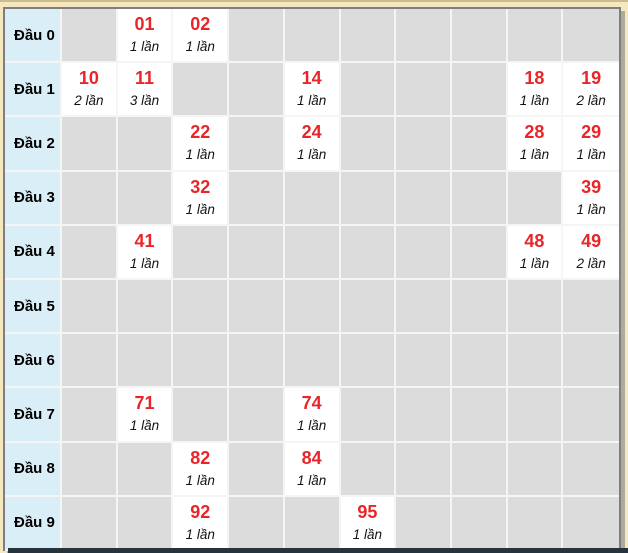 This screenshot has width=628, height=553. What do you see at coordinates (312, 144) in the screenshot?
I see `number-cell: 24 1 lần` at bounding box center [312, 144].